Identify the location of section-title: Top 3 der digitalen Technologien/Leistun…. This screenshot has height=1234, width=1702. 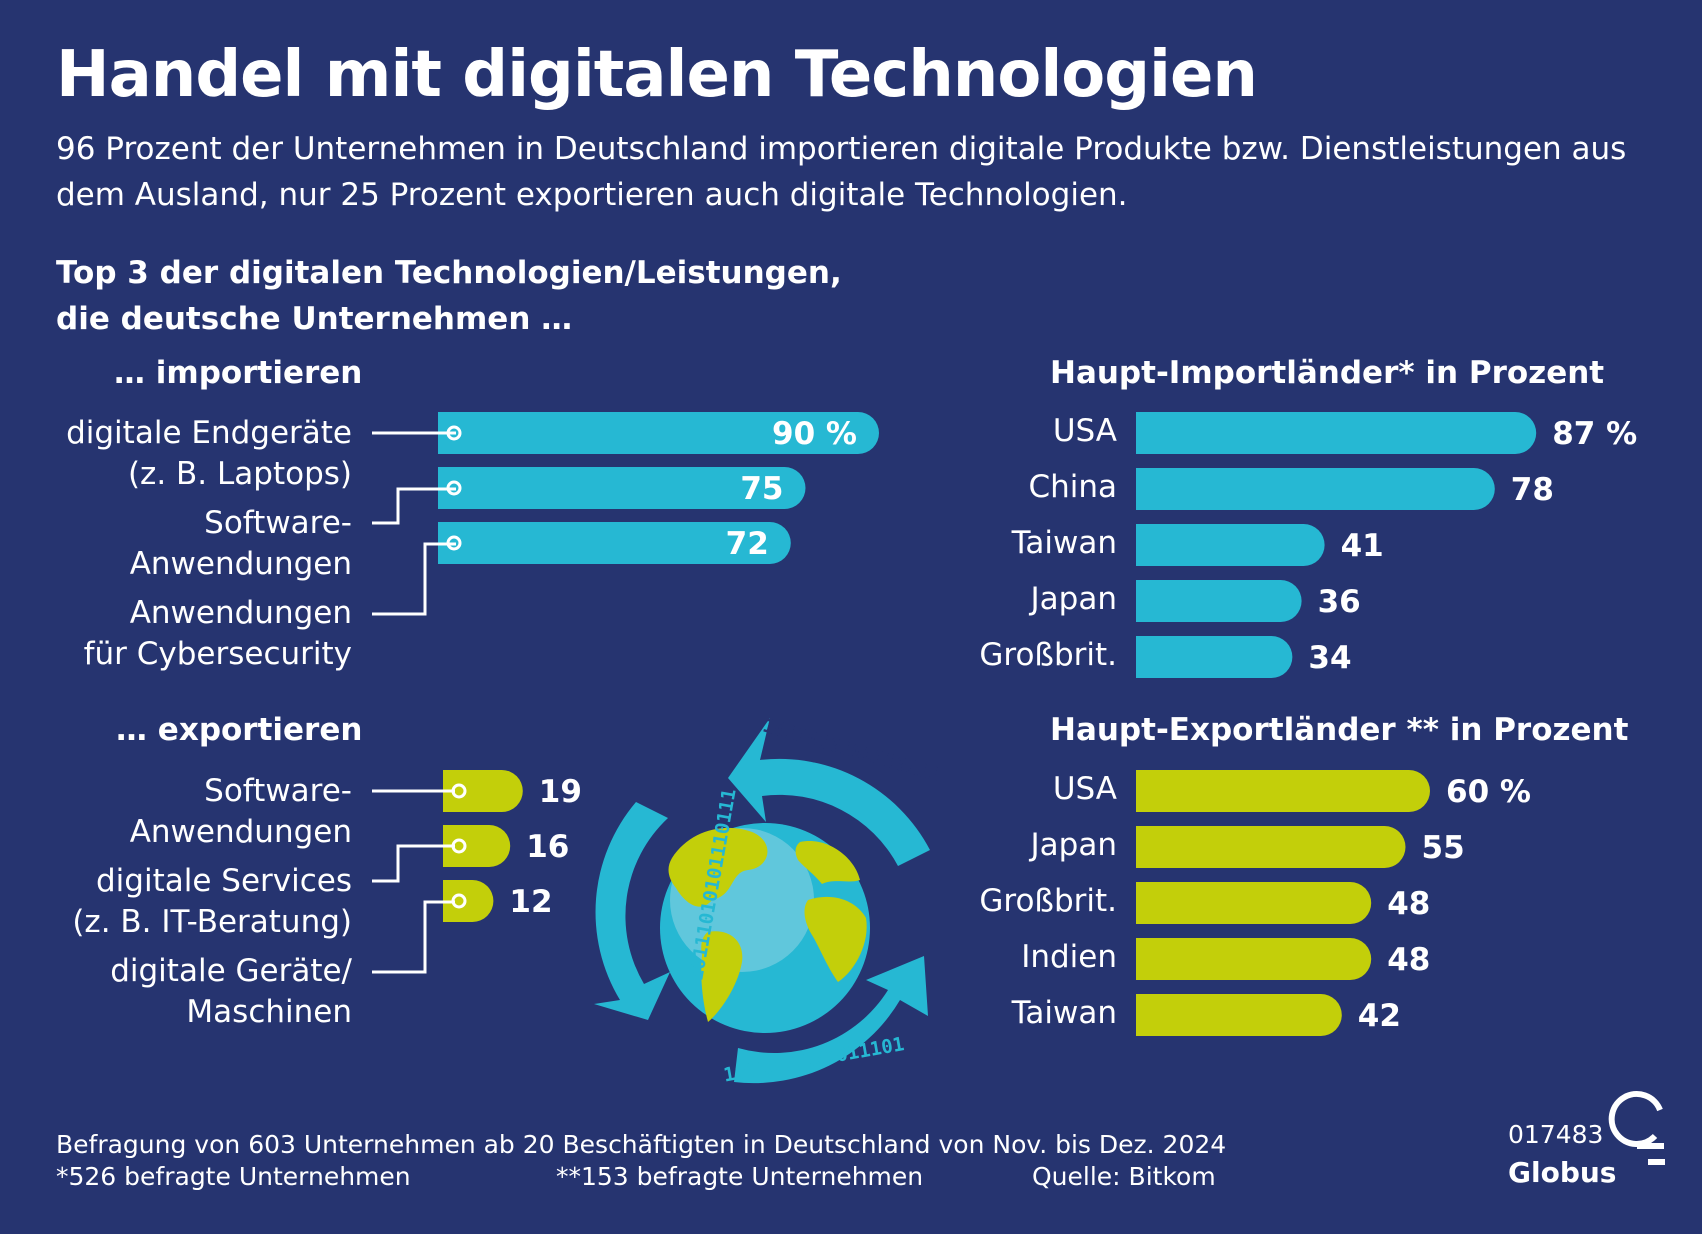
(466, 296).